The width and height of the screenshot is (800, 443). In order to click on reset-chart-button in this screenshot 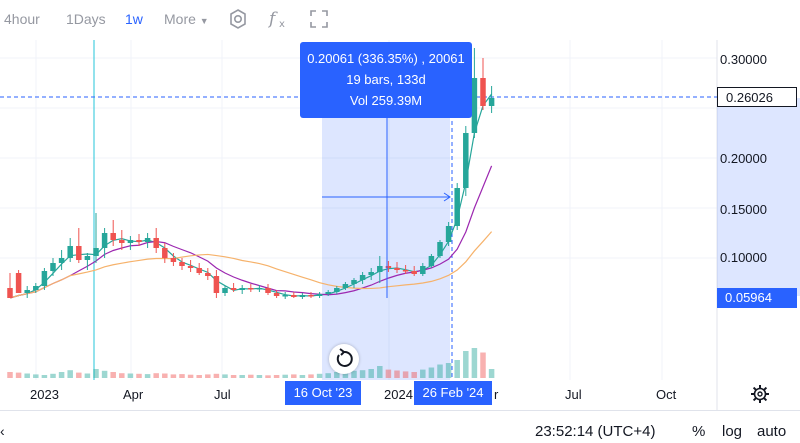, I will do `click(344, 359)`.